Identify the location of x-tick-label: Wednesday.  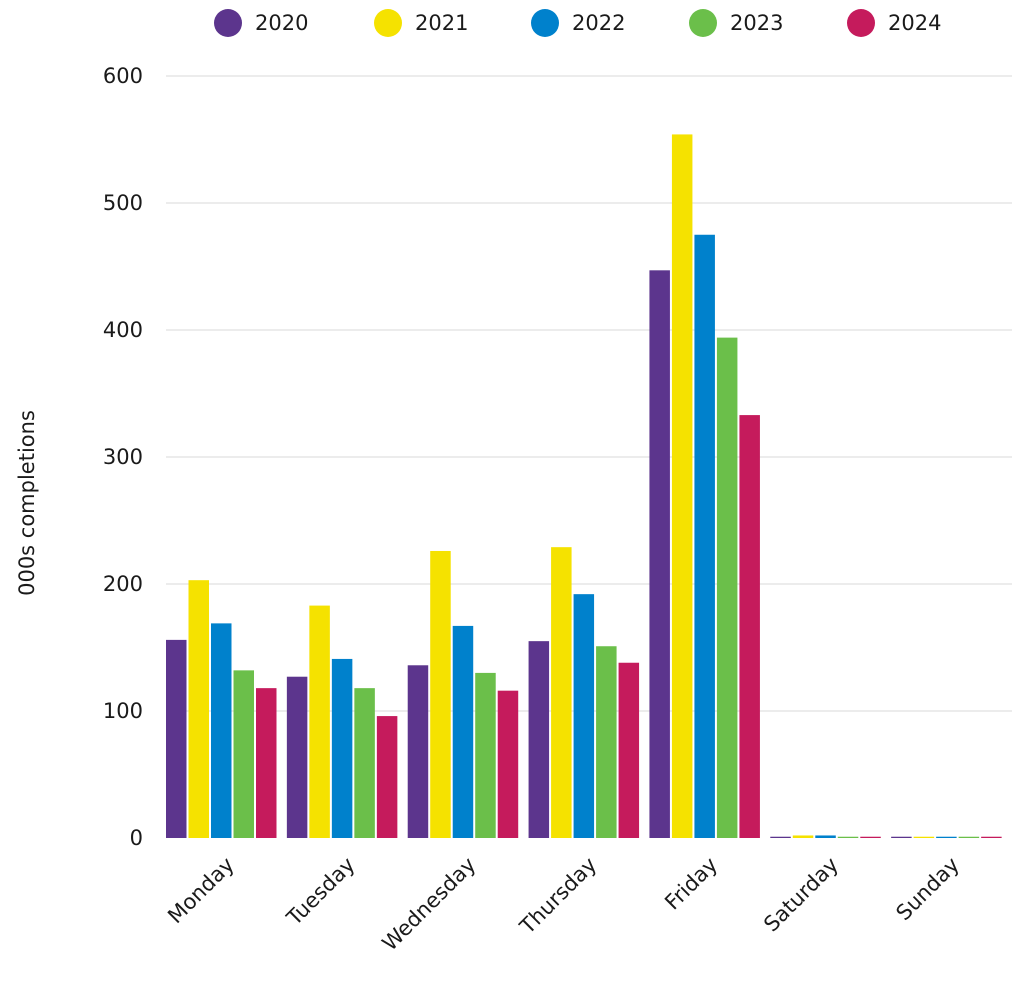
(429, 904).